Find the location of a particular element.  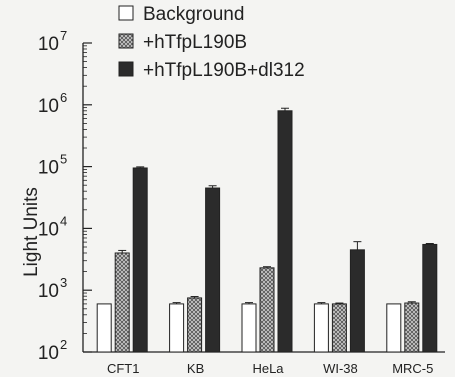

y-tick-exponent: 3 is located at coordinates (63, 282).